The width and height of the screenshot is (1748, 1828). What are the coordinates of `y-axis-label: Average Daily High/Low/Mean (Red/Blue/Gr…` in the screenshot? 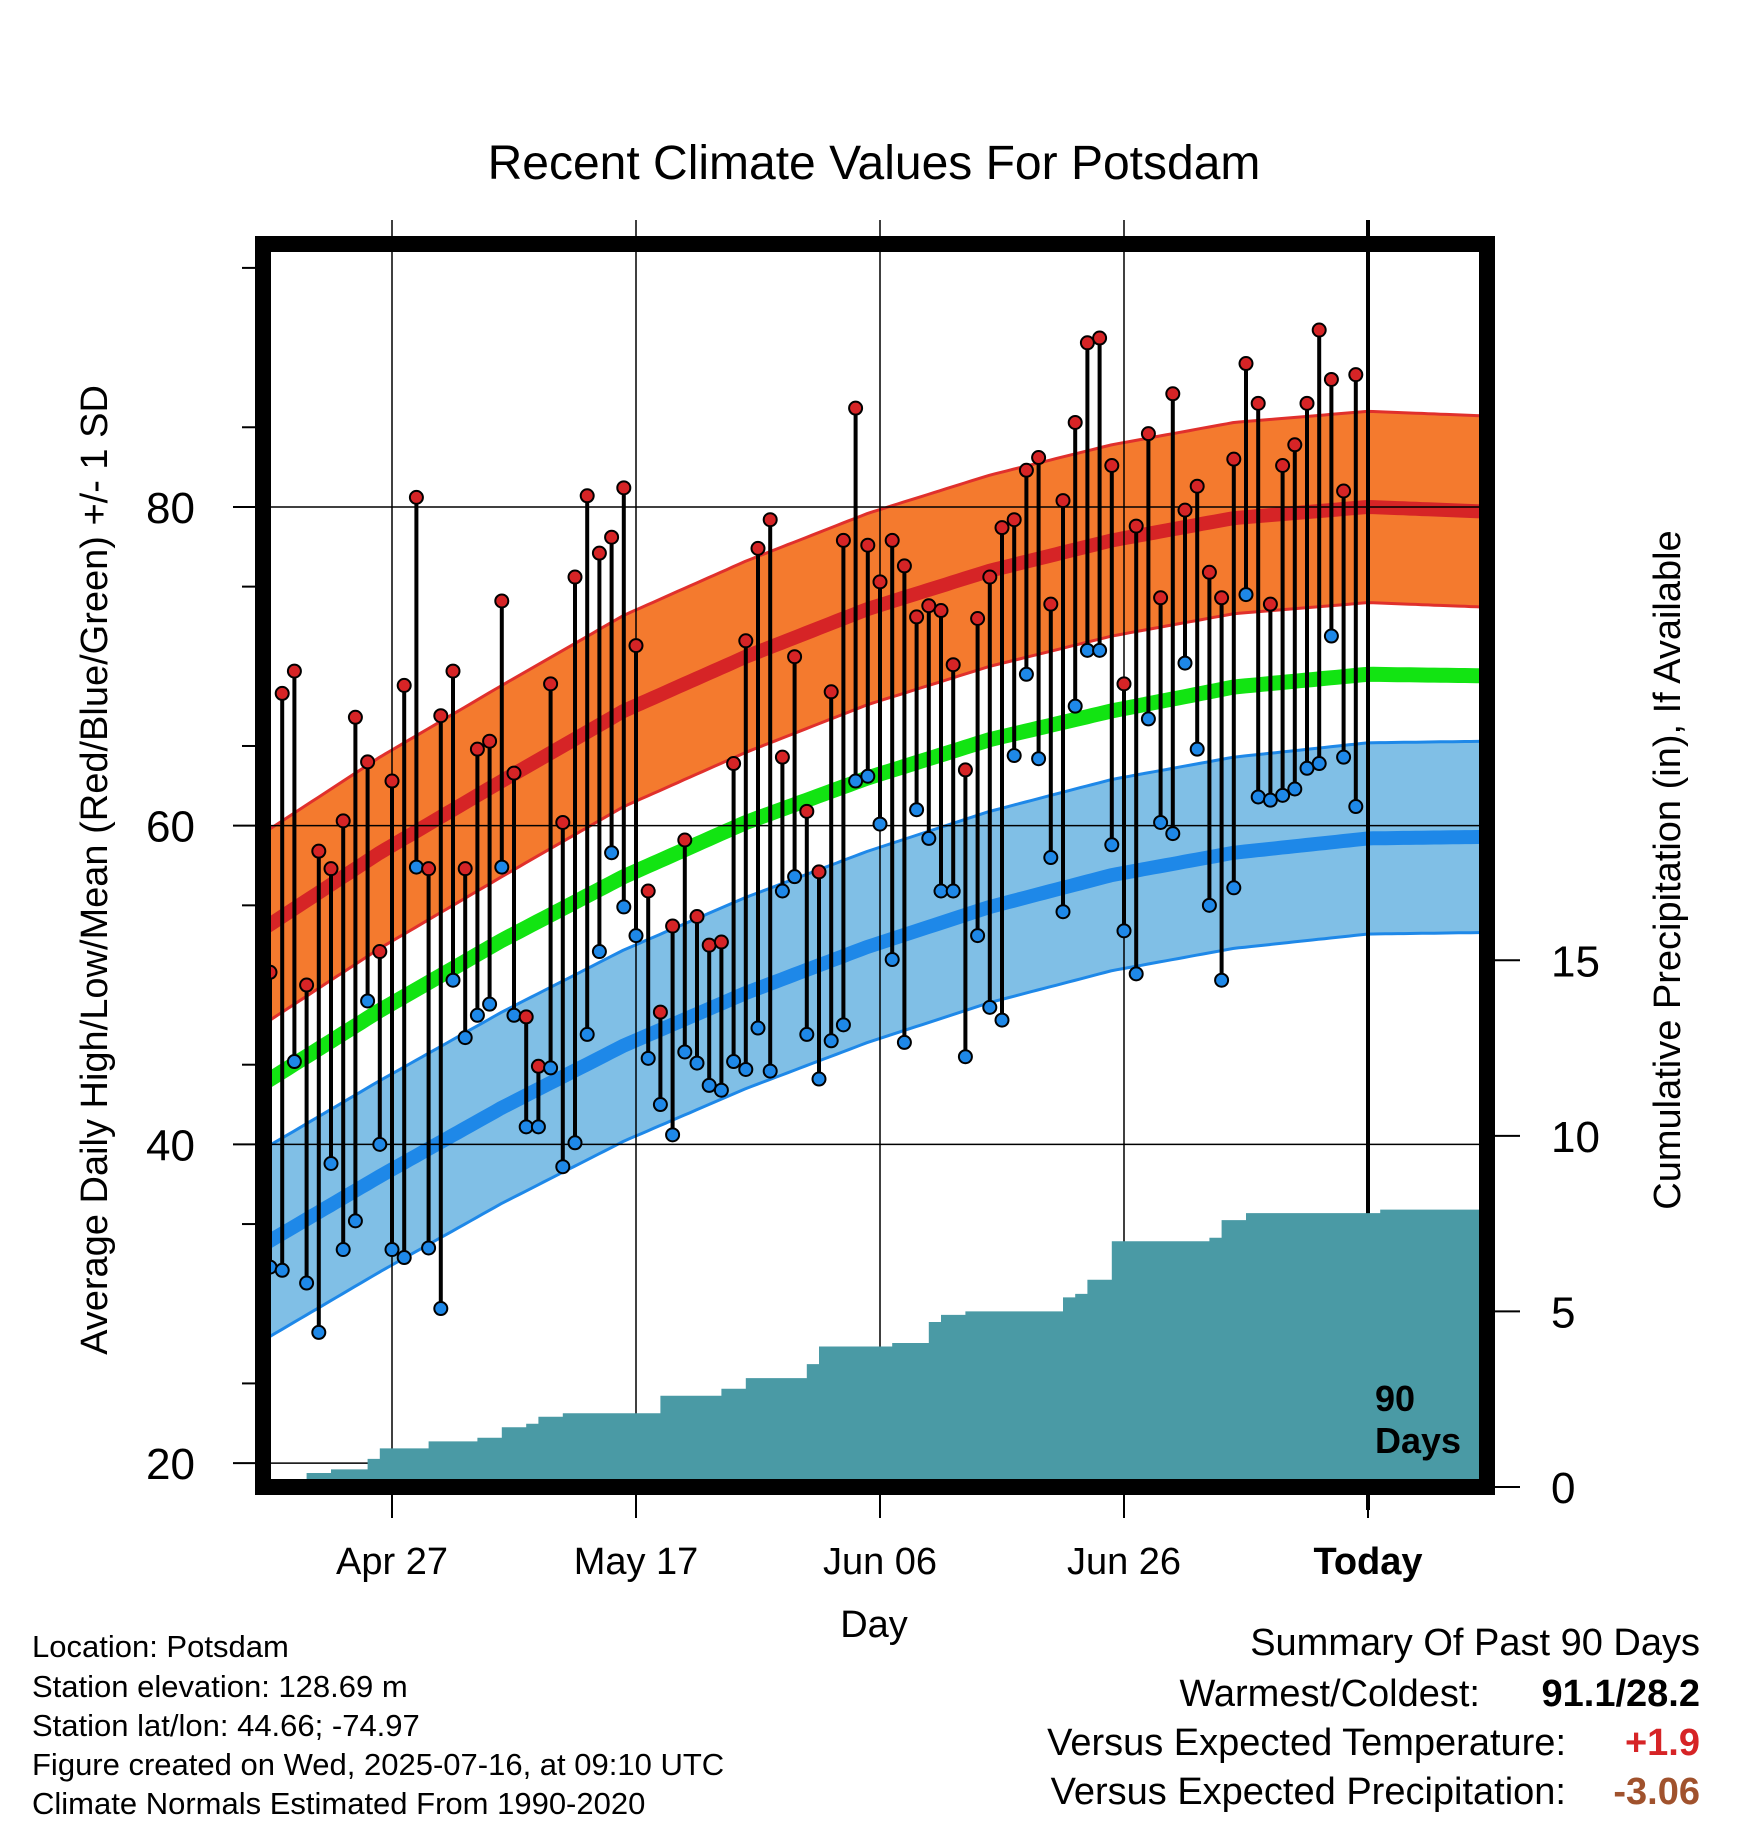 It's located at (95, 870).